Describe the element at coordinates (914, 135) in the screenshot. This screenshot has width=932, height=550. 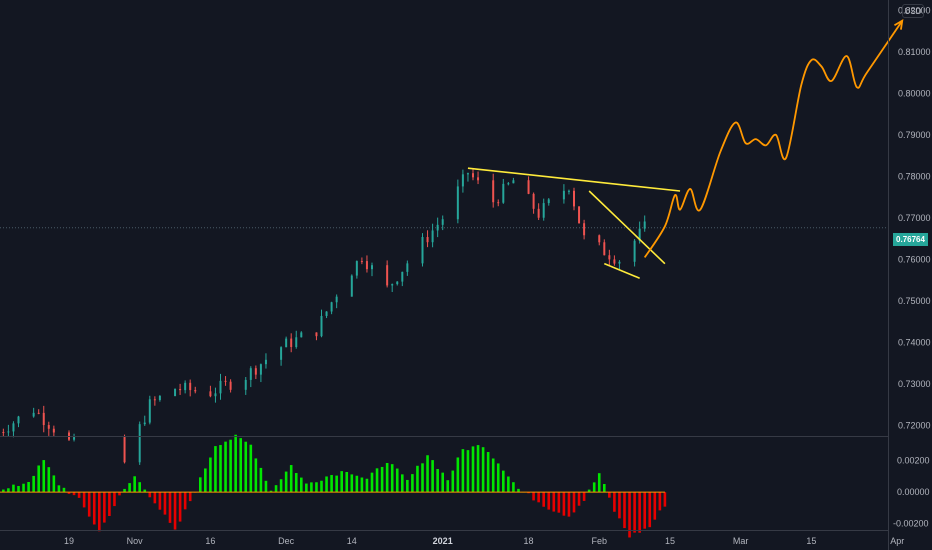
I see `price-axis-tick-label: 0.79000` at that location.